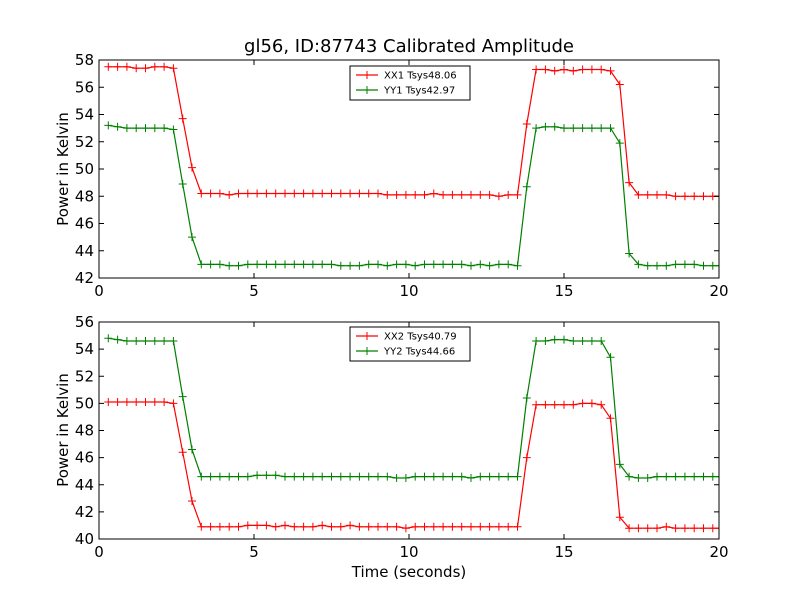 The image size is (800, 600). Describe the element at coordinates (420, 337) in the screenshot. I see `legend-label: XX2 Tsys40.79` at that location.